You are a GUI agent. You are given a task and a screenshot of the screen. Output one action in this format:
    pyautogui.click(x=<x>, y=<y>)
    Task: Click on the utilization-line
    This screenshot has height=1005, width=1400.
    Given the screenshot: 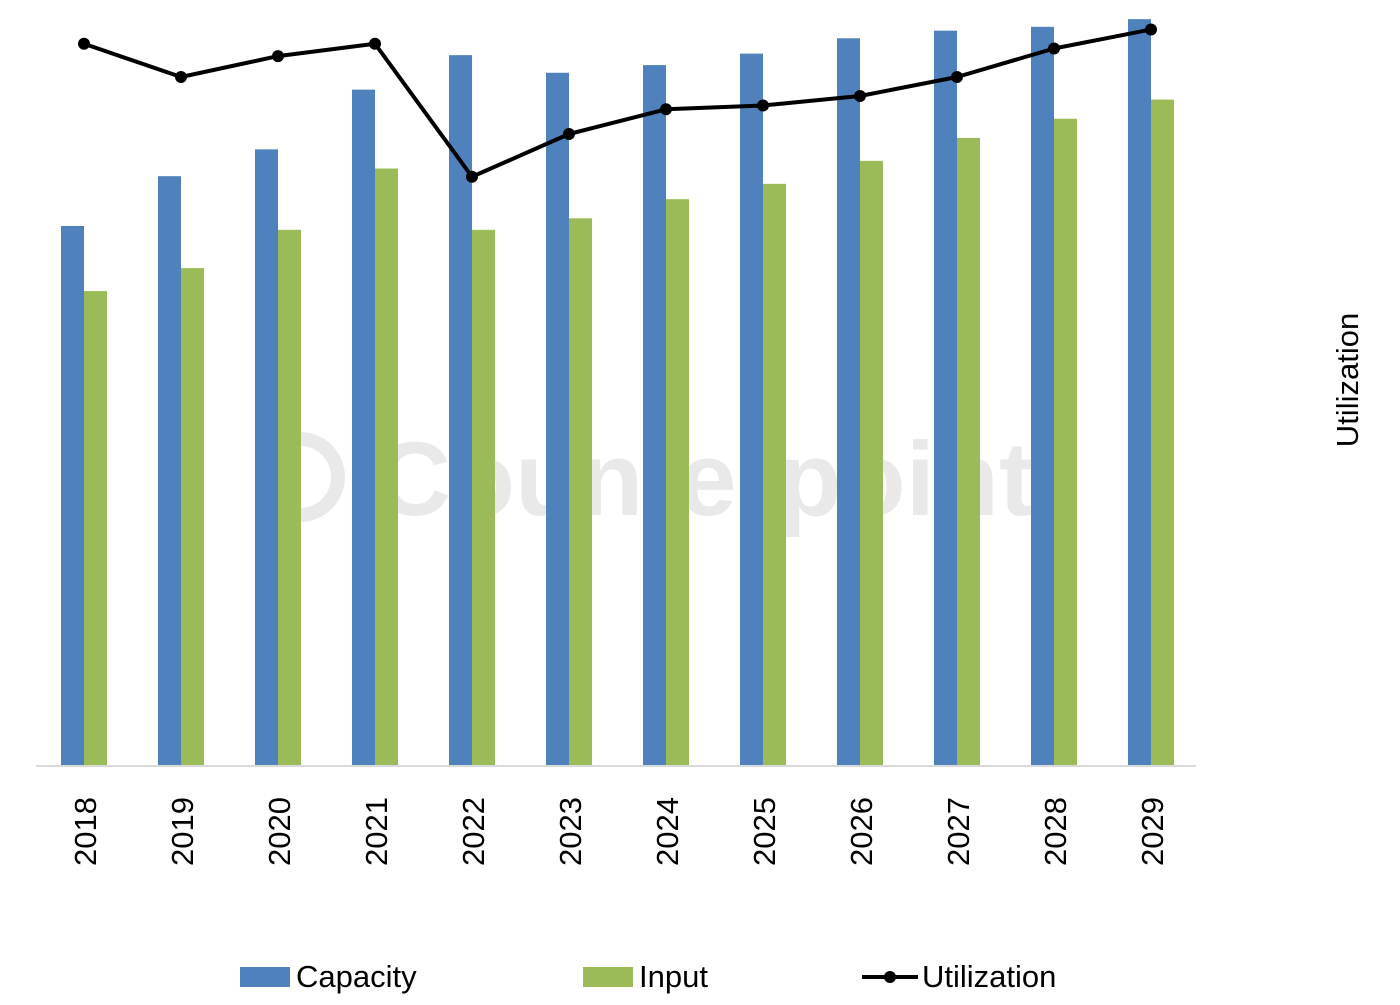 What is the action you would take?
    pyautogui.click(x=617, y=103)
    